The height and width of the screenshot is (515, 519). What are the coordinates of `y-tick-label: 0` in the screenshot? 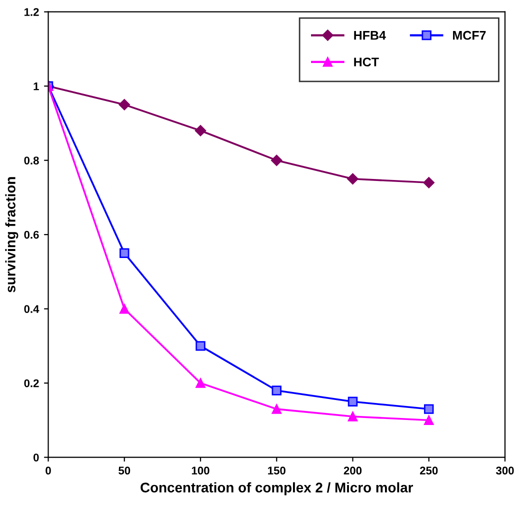 It's located at (36, 458).